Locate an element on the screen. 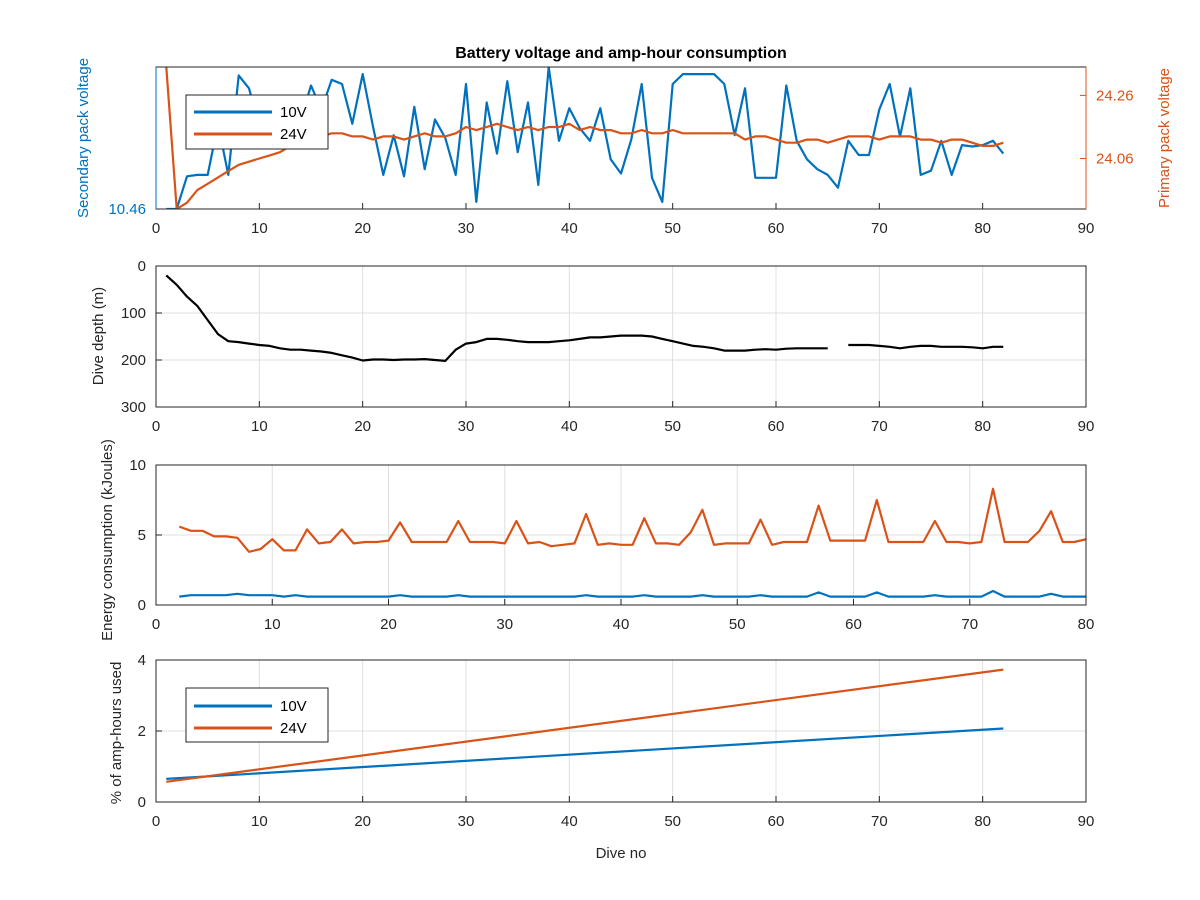  y-axis-label: Energy consumption (kJoules) is located at coordinates (107, 540).